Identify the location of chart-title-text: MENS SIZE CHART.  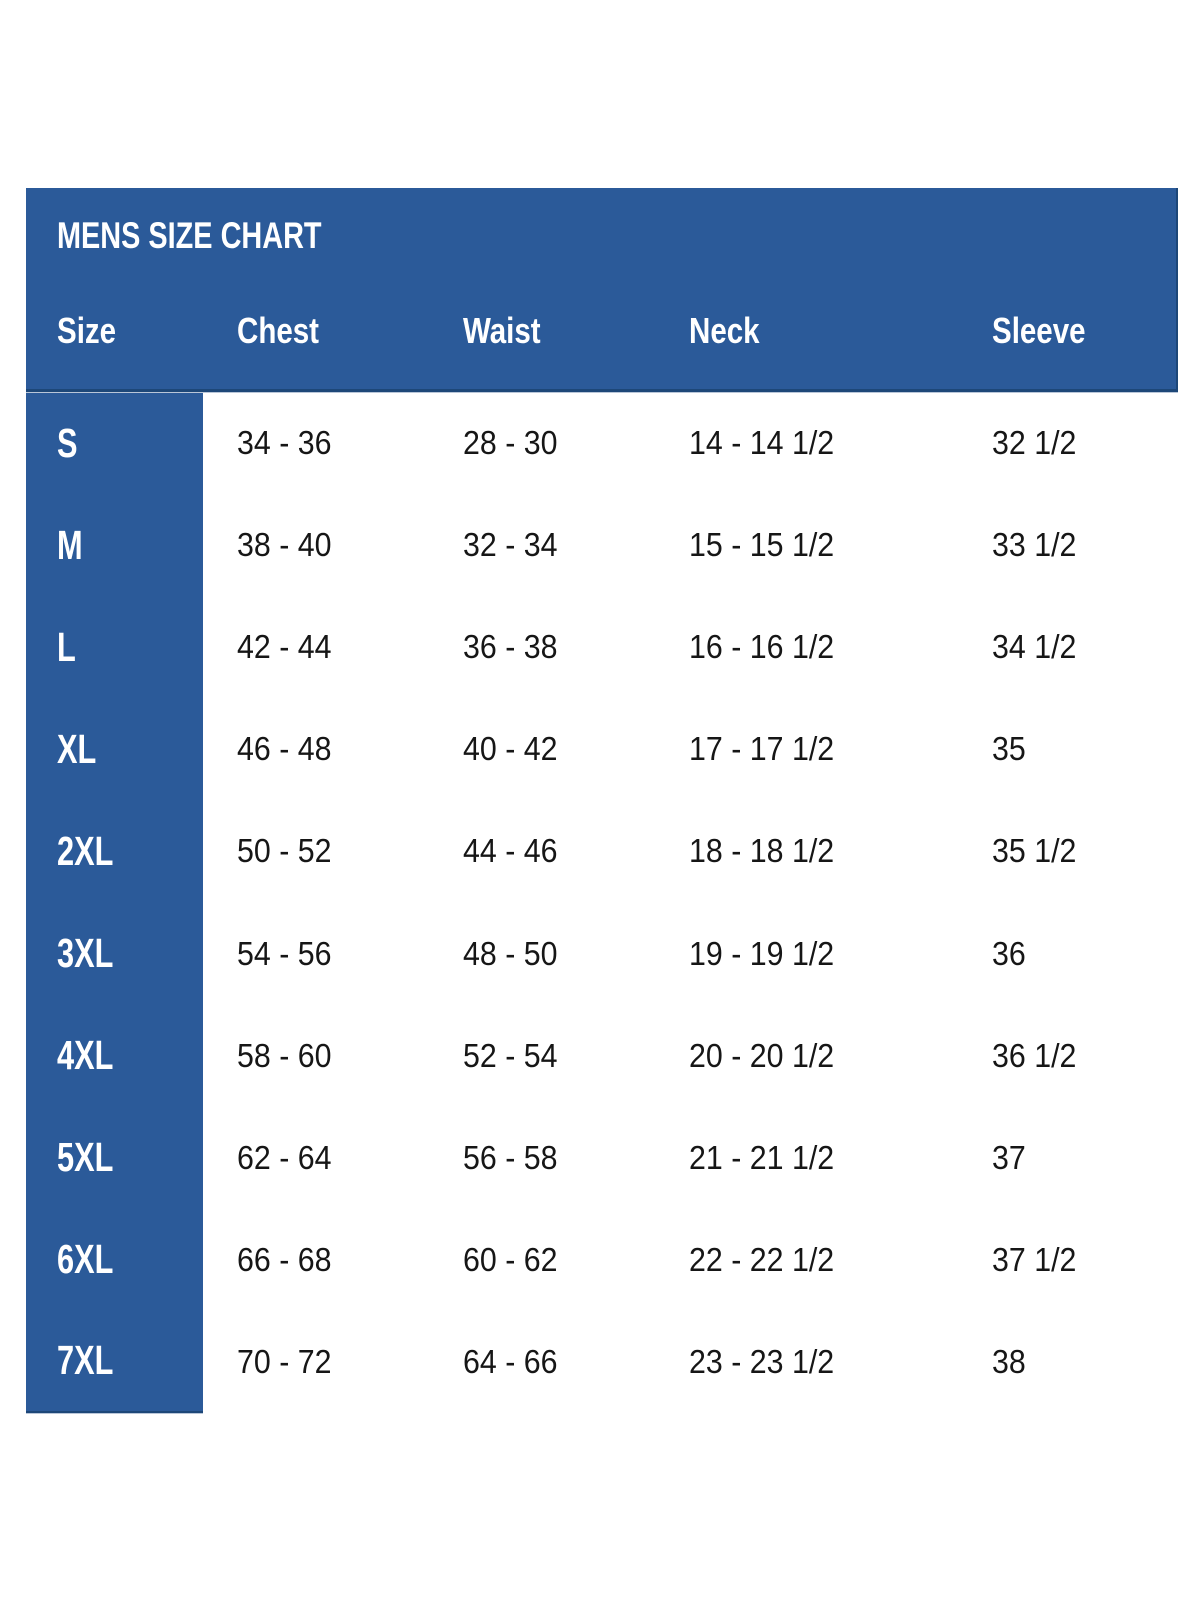
(189, 235).